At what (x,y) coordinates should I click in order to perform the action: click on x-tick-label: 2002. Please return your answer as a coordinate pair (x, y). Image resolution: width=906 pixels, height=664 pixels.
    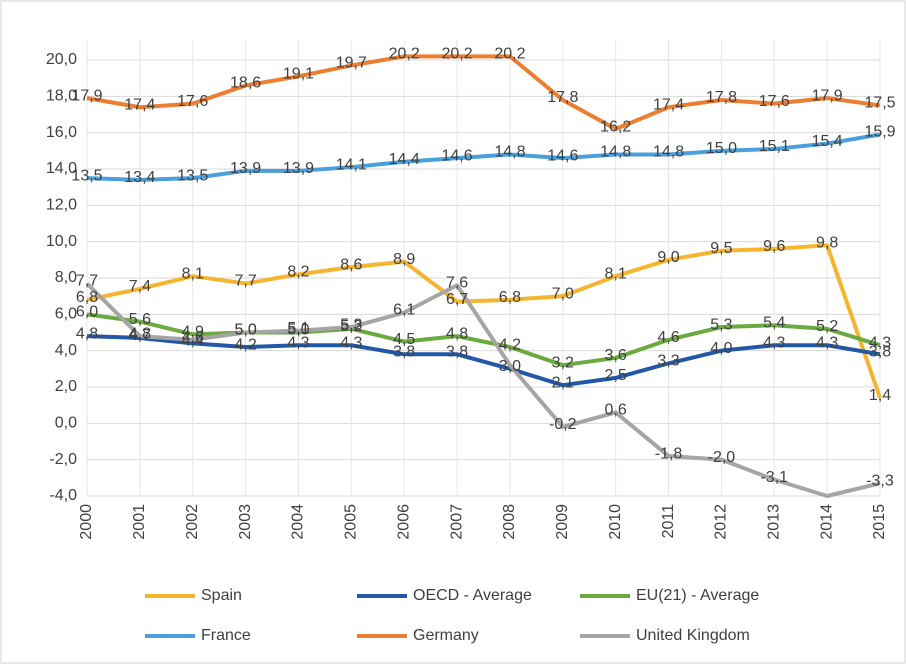
    Looking at the image, I should click on (192, 522).